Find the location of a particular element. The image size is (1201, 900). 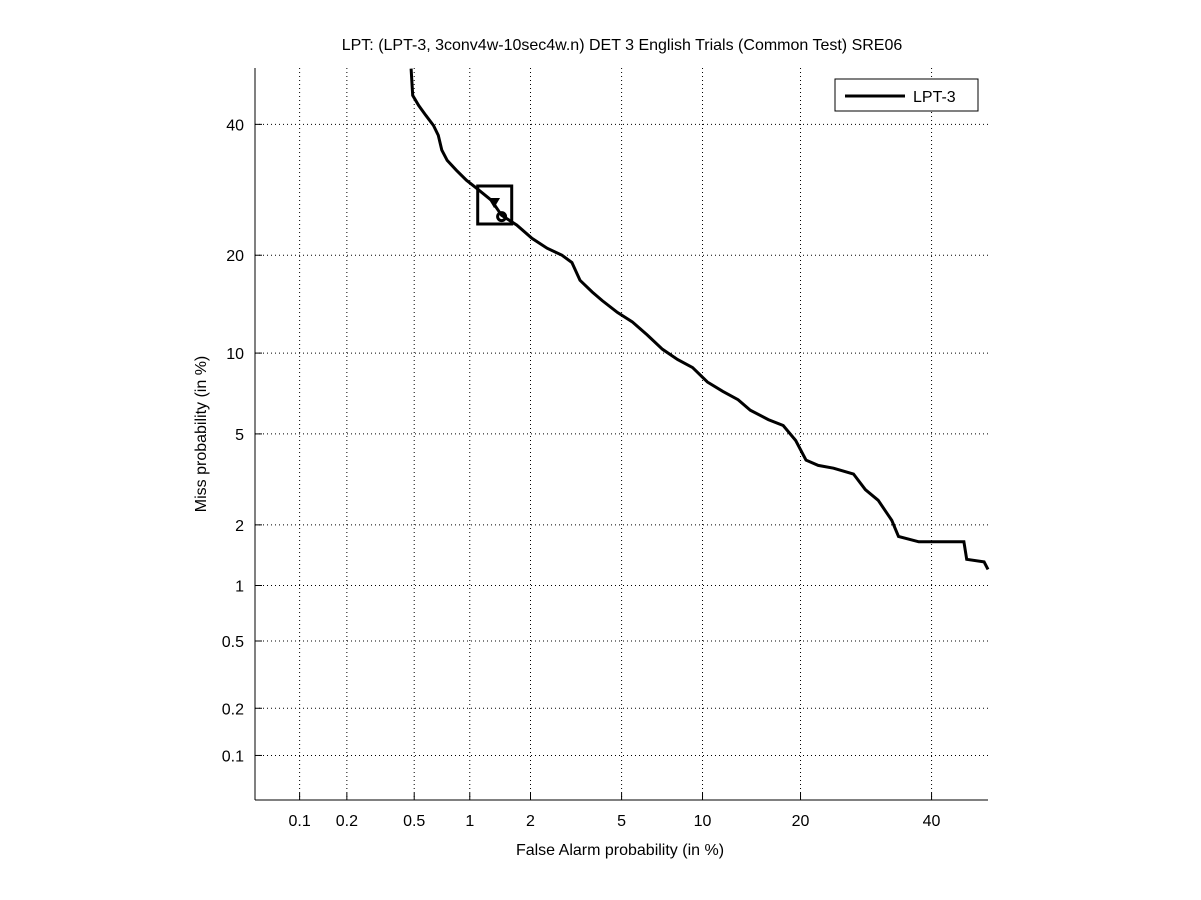

y-tick-label: 40 is located at coordinates (235, 125).